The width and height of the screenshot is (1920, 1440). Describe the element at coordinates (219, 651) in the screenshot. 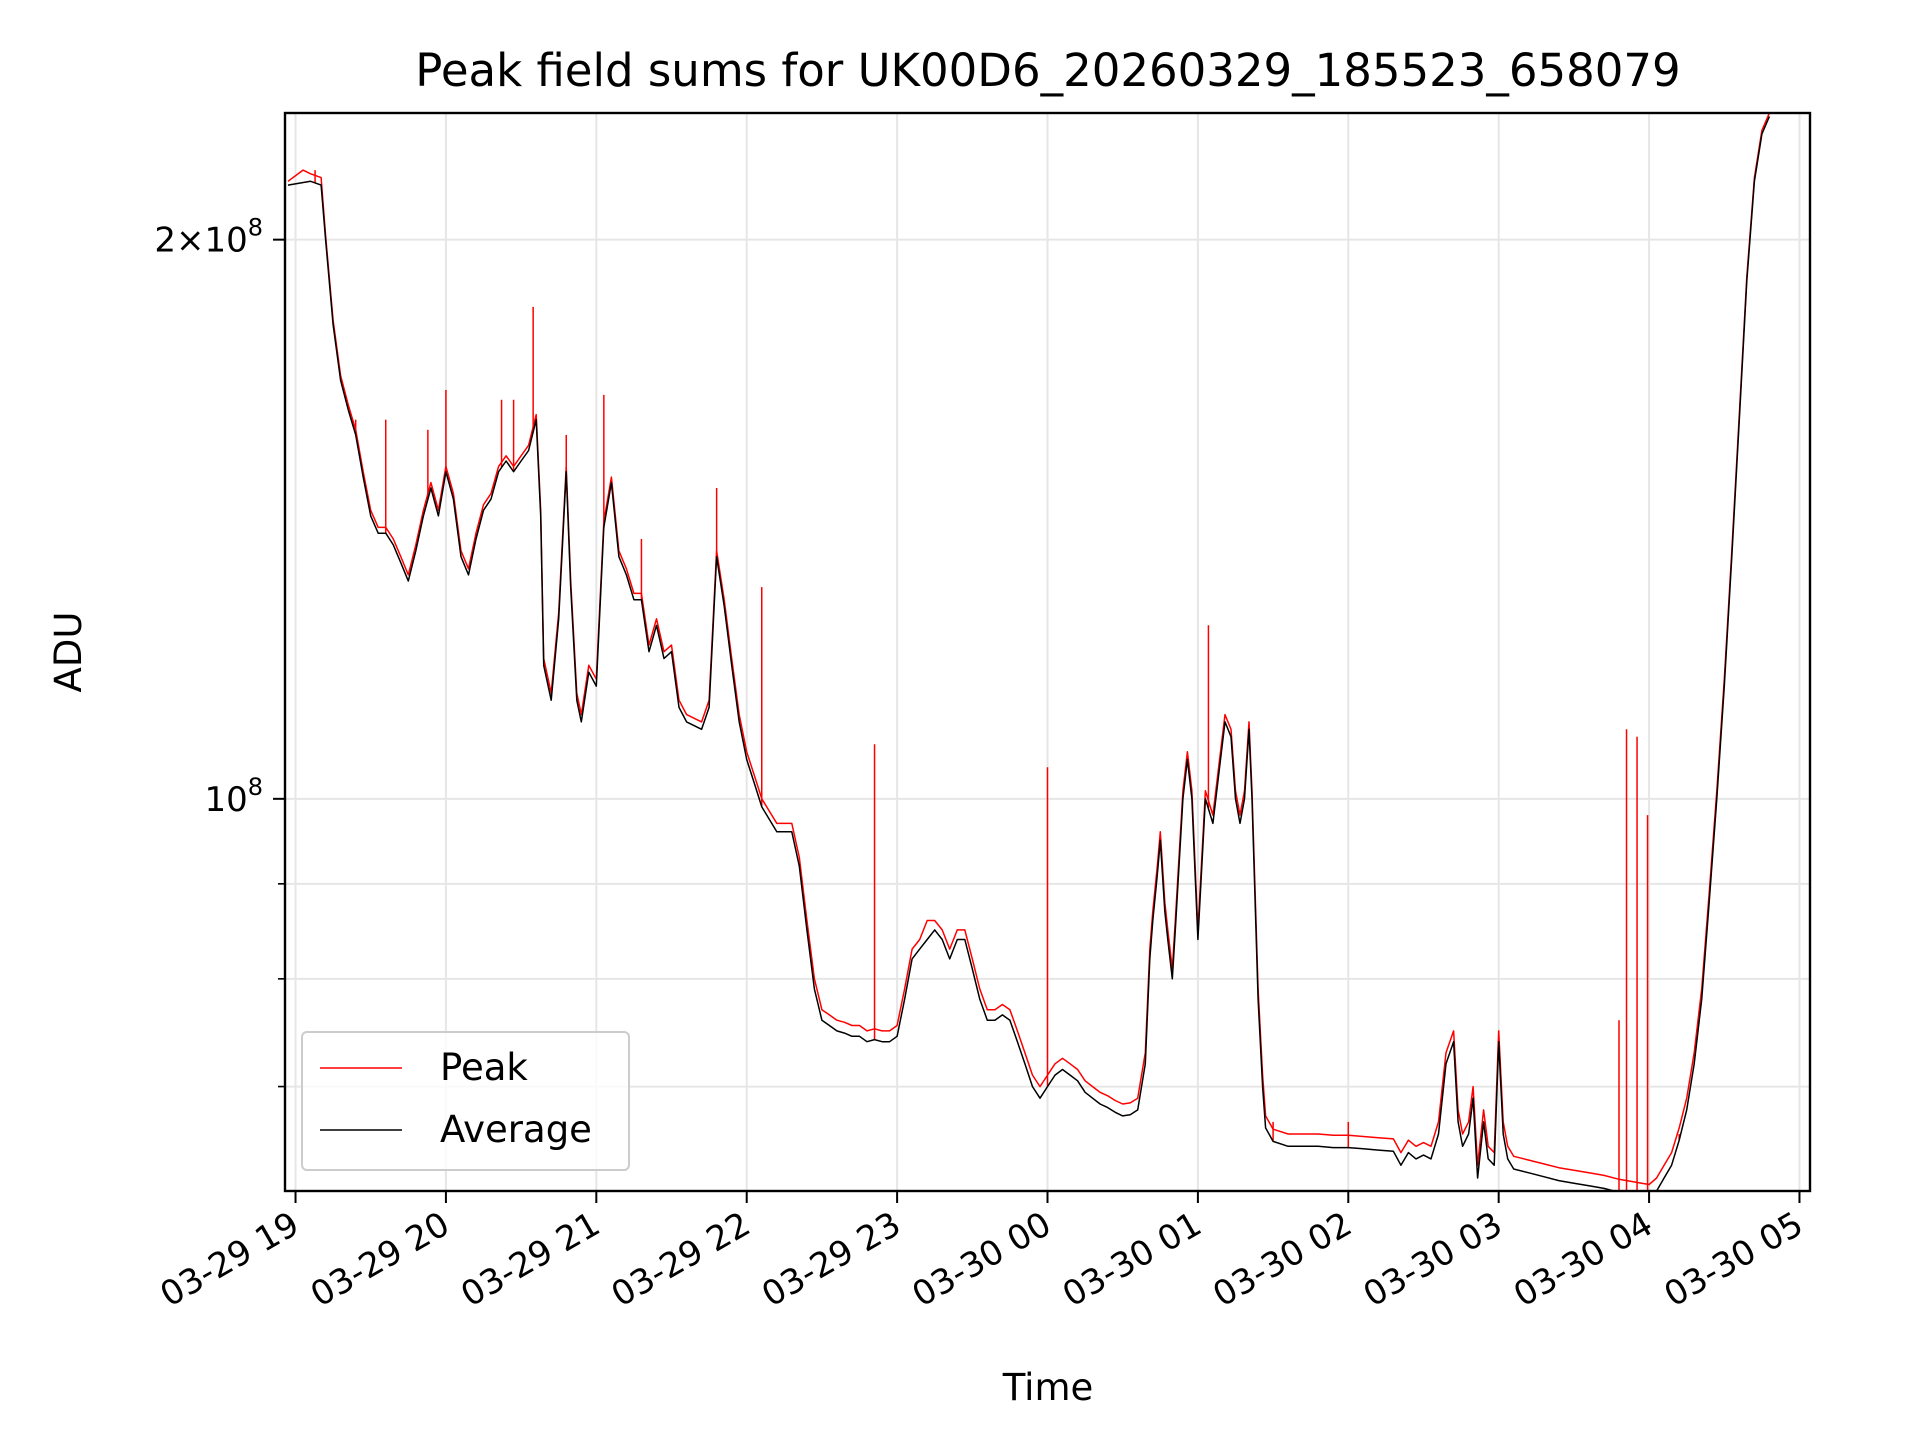

I see `y-axis-ticks: 2×108 108` at that location.